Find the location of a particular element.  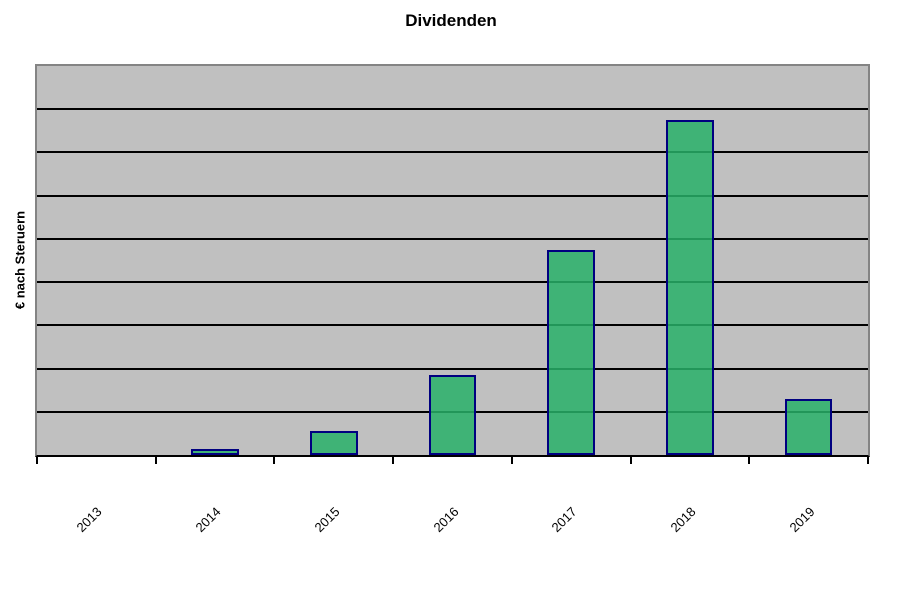

x-axis-label-2018: 2018 is located at coordinates (683, 520).